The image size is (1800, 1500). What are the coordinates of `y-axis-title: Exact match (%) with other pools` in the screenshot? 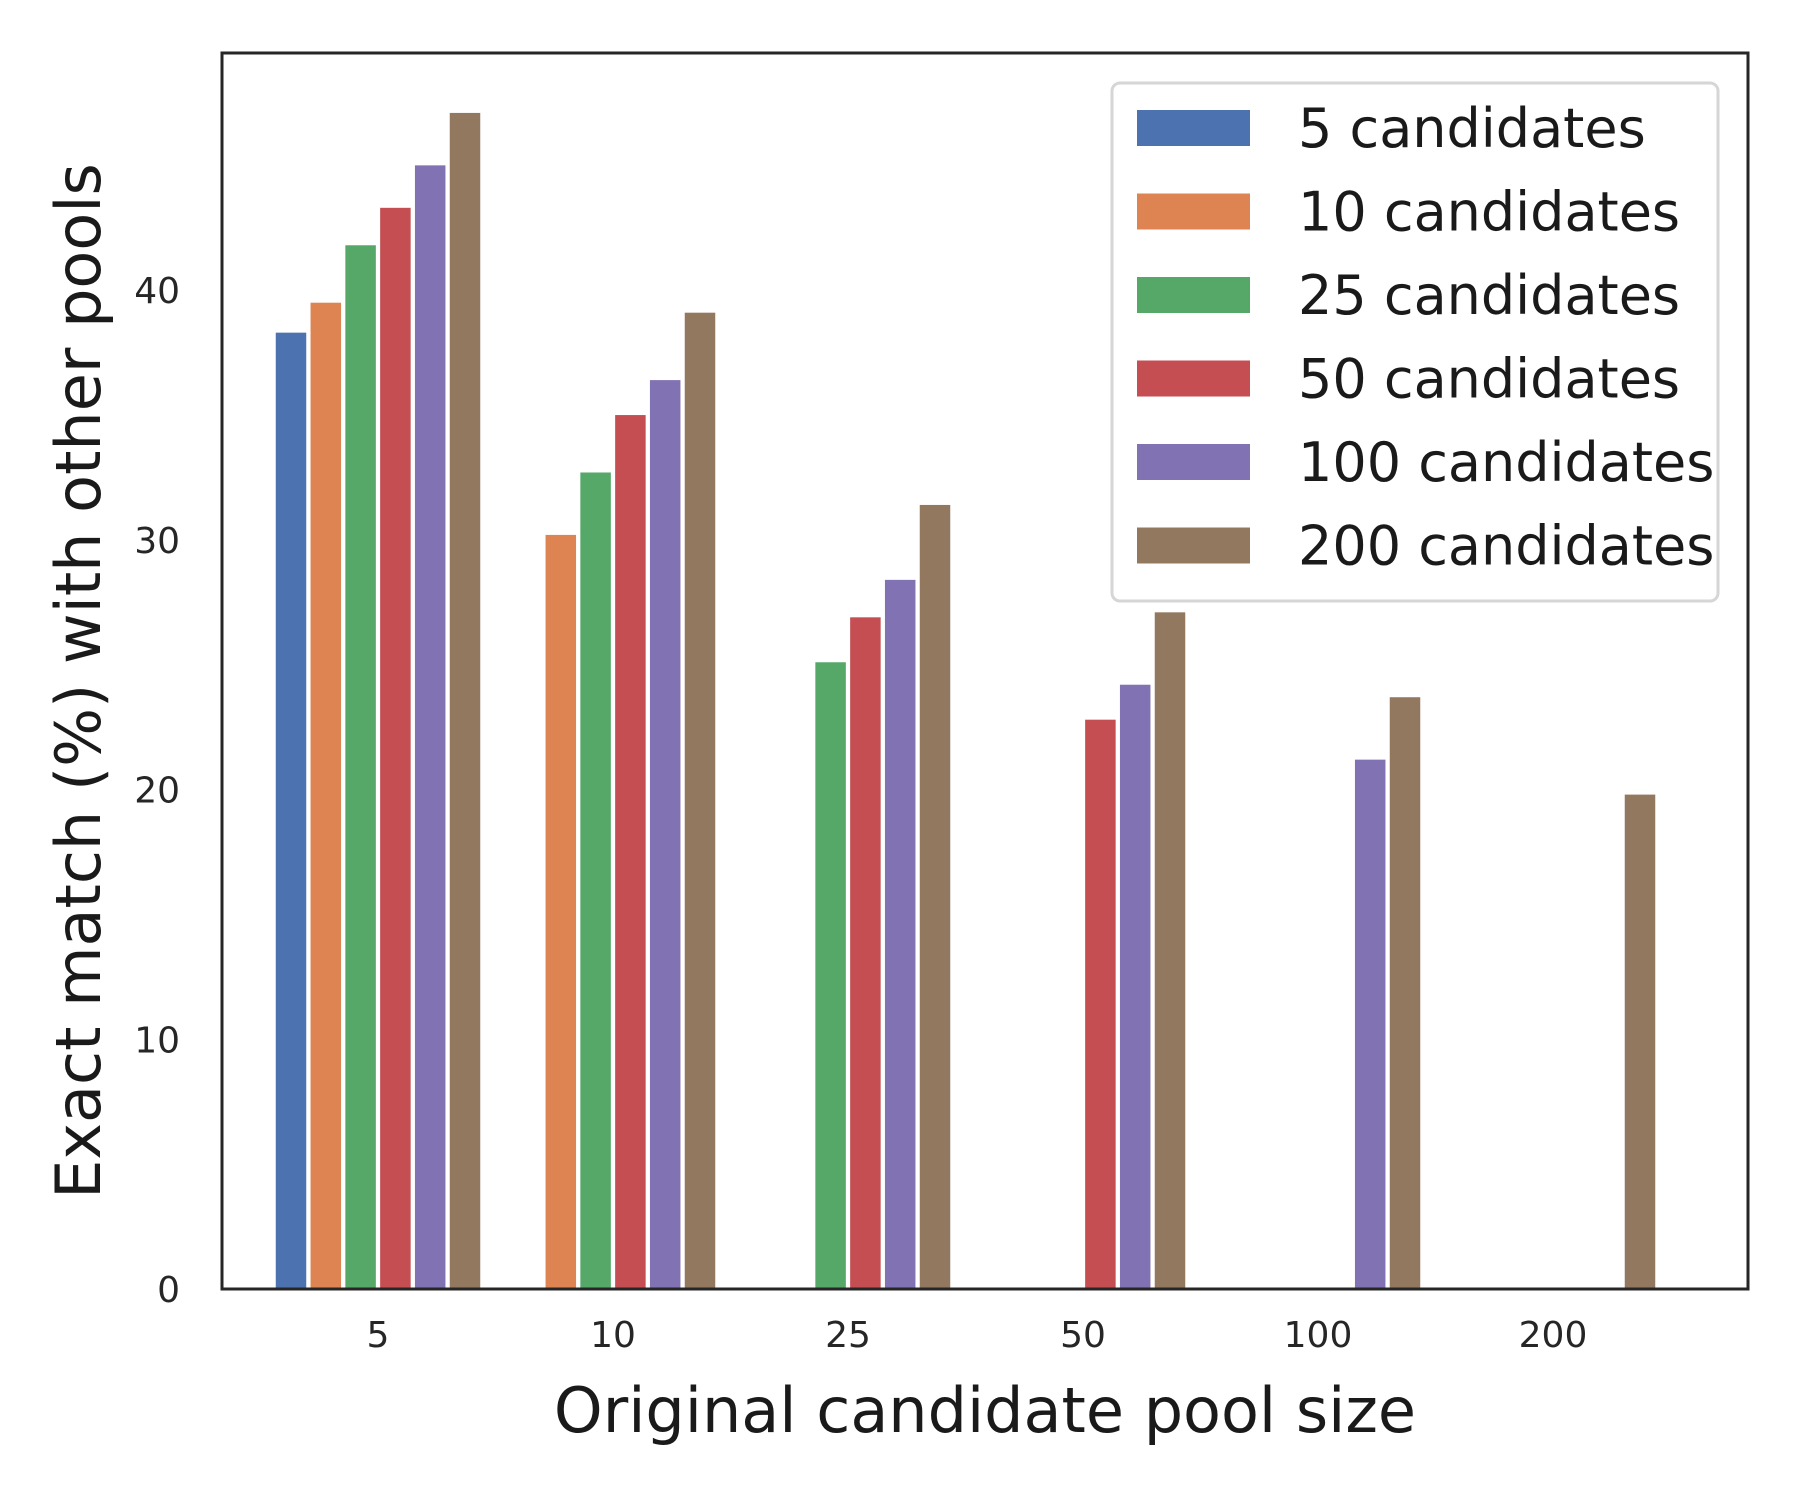 It's located at (78, 681).